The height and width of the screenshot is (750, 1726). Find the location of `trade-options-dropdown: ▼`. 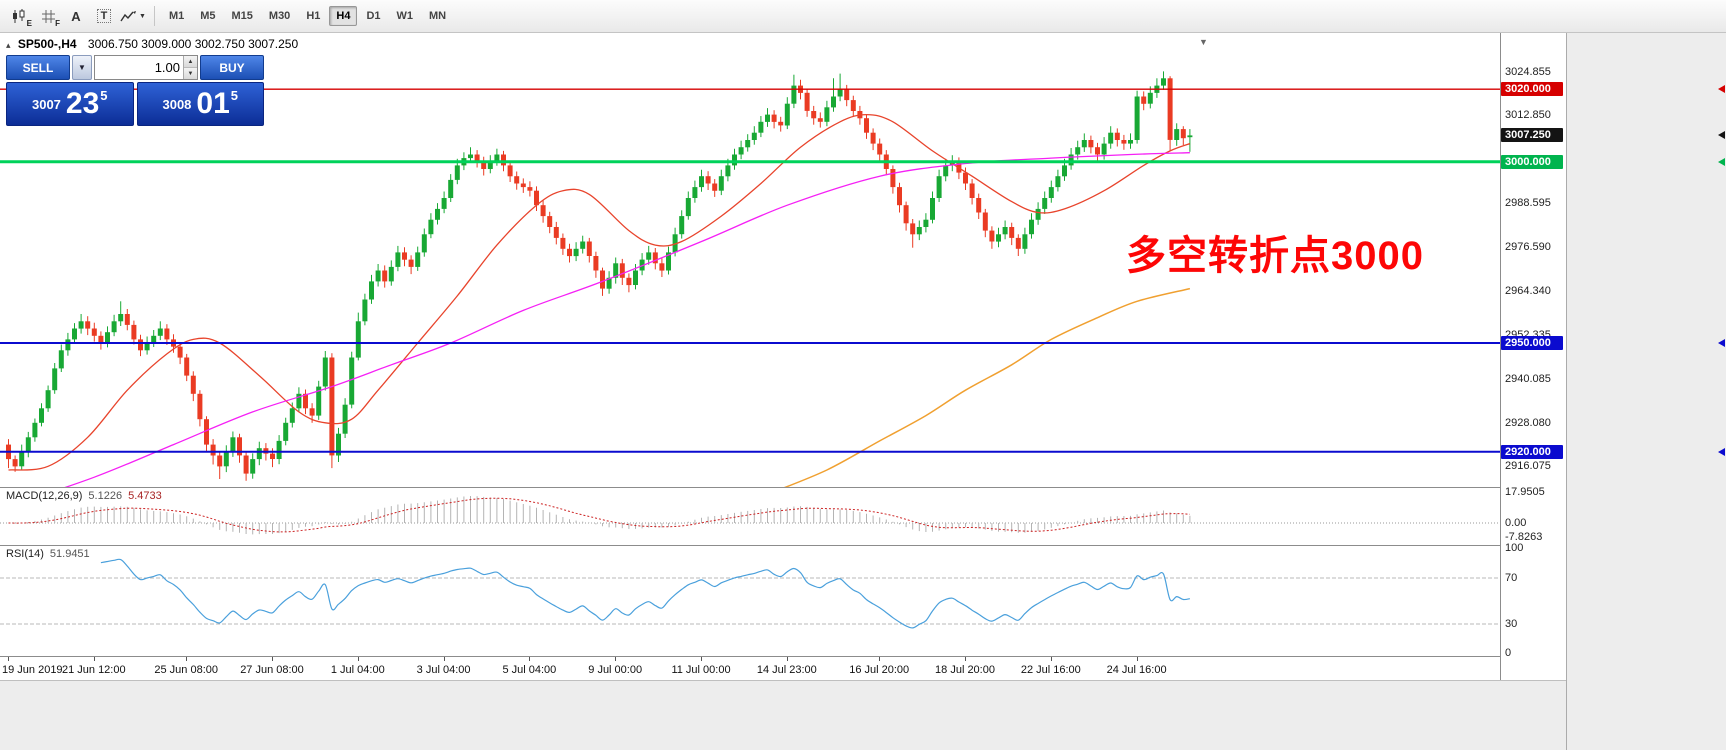

trade-options-dropdown: ▼ is located at coordinates (82, 67).